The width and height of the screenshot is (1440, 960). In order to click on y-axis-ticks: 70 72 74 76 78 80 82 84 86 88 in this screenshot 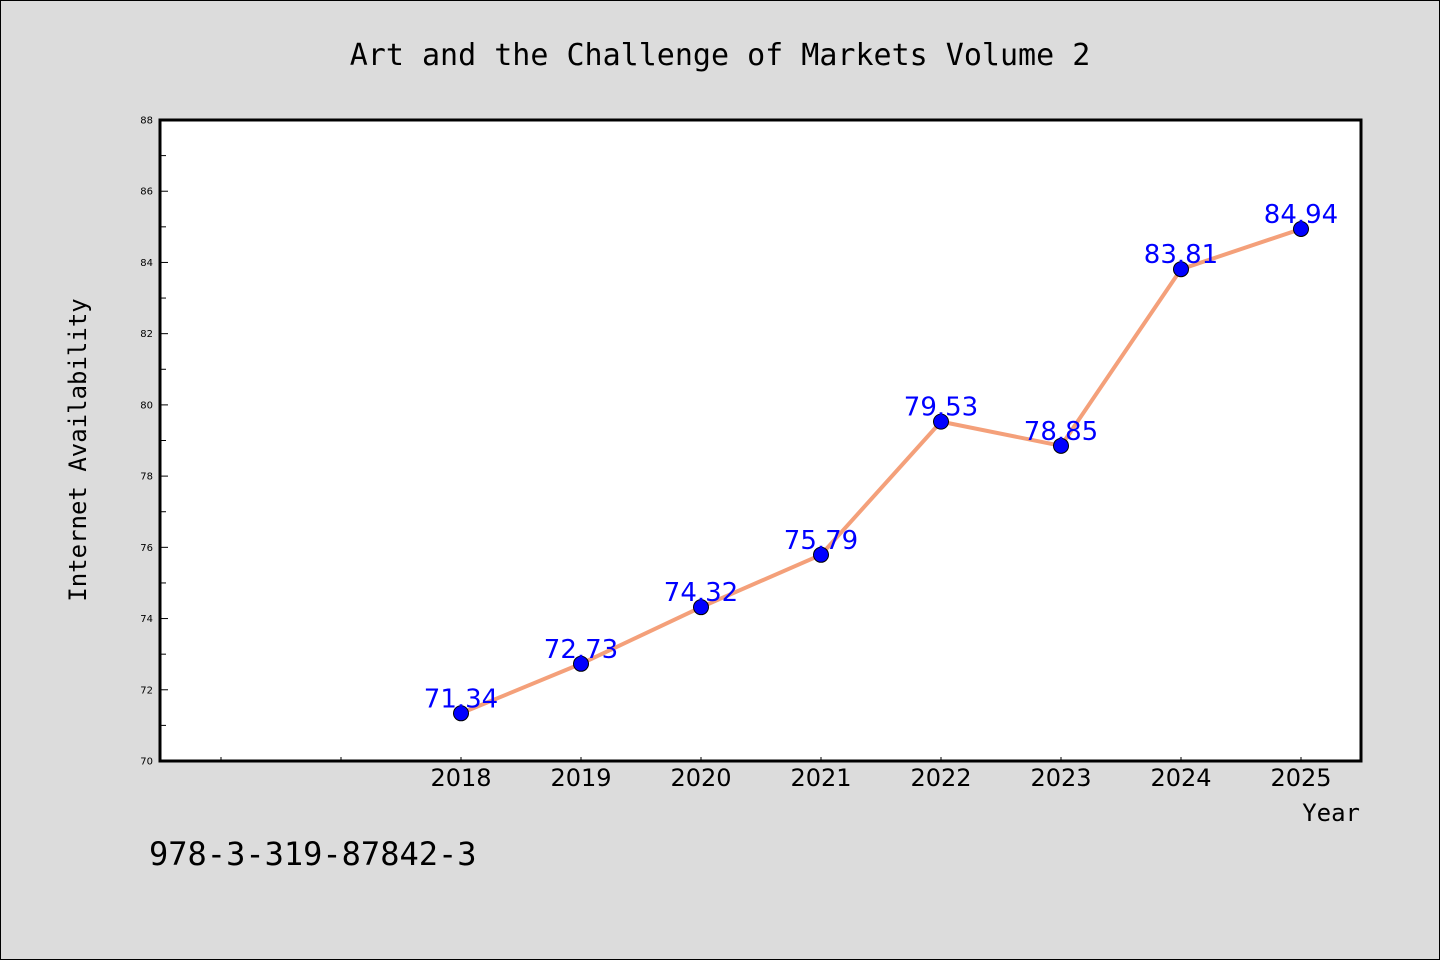, I will do `click(154, 442)`.